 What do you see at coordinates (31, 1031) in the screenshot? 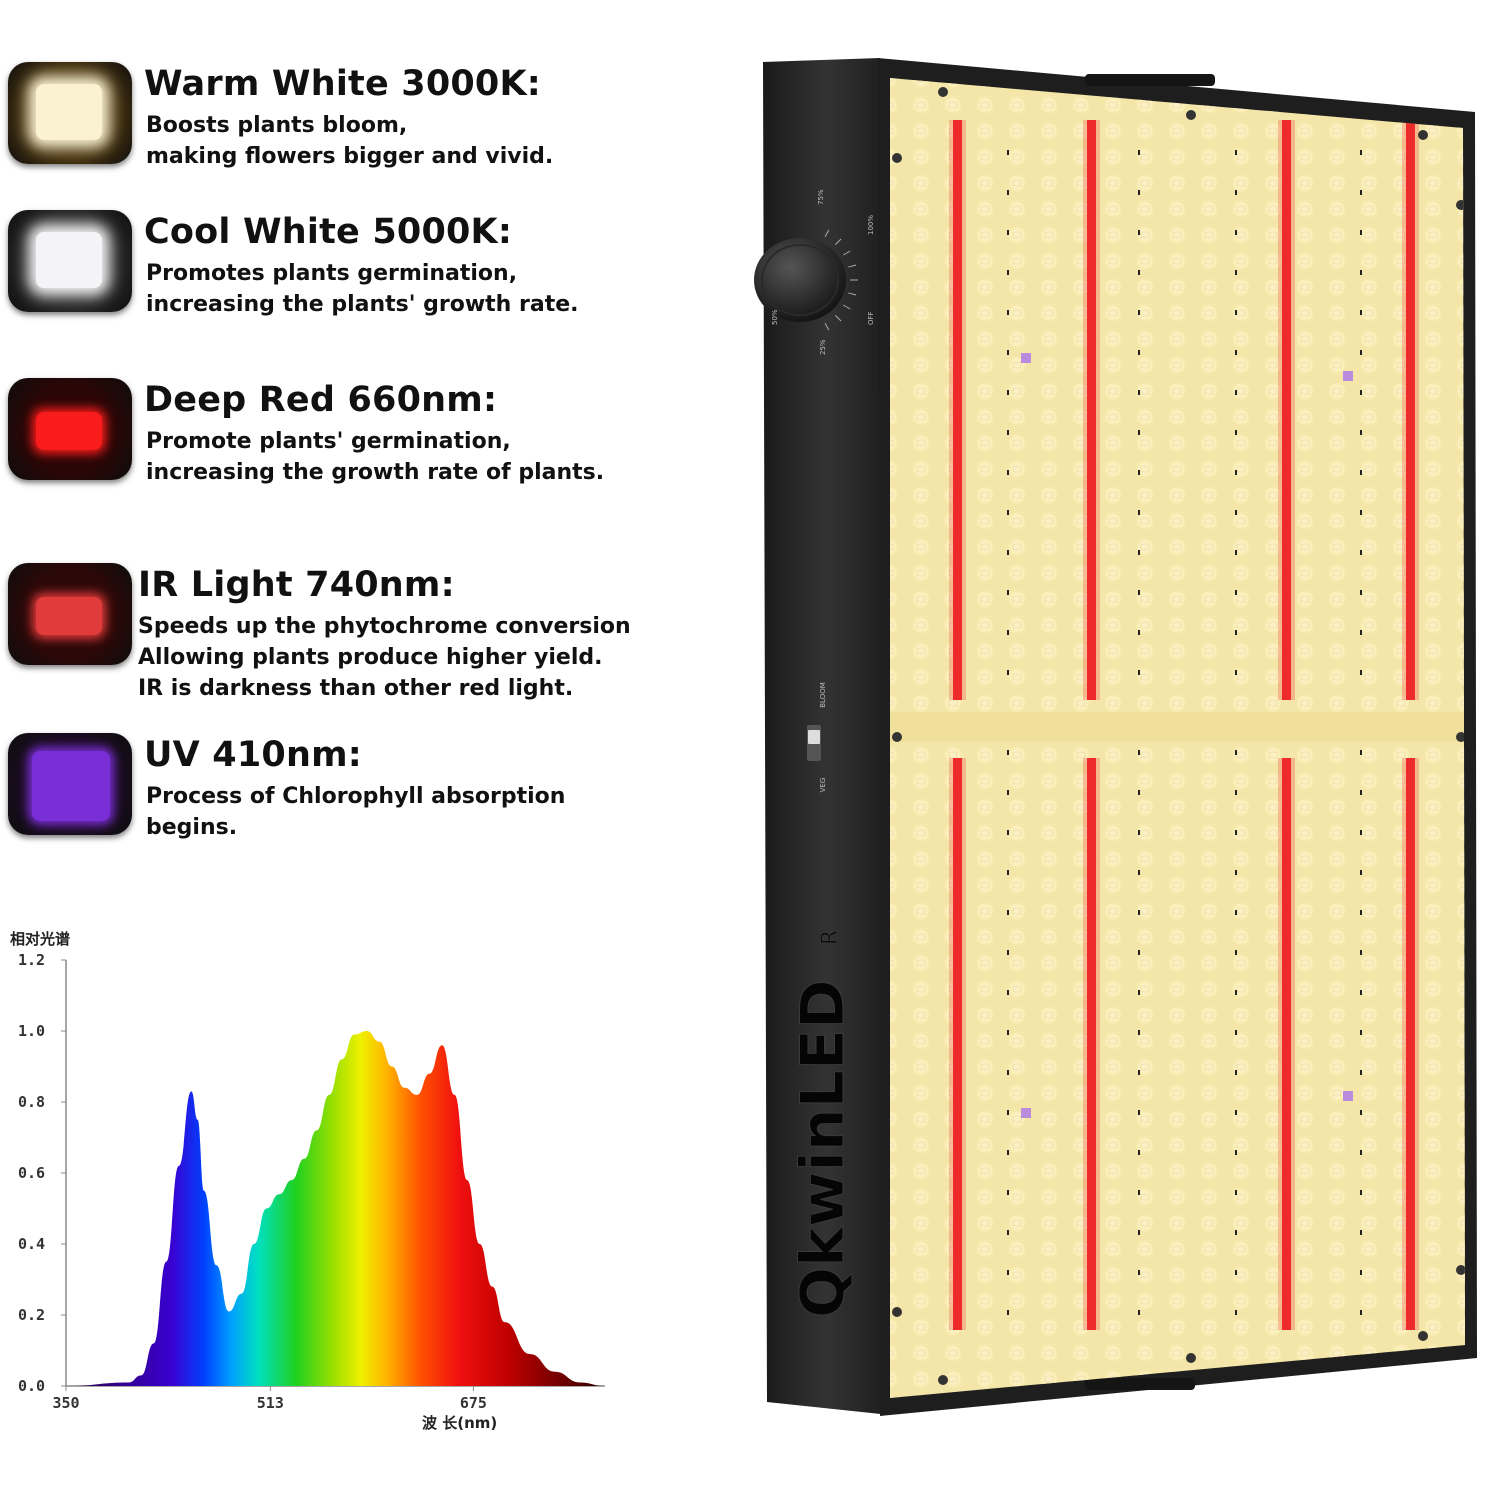
I see `y-tick-label: 1.0` at bounding box center [31, 1031].